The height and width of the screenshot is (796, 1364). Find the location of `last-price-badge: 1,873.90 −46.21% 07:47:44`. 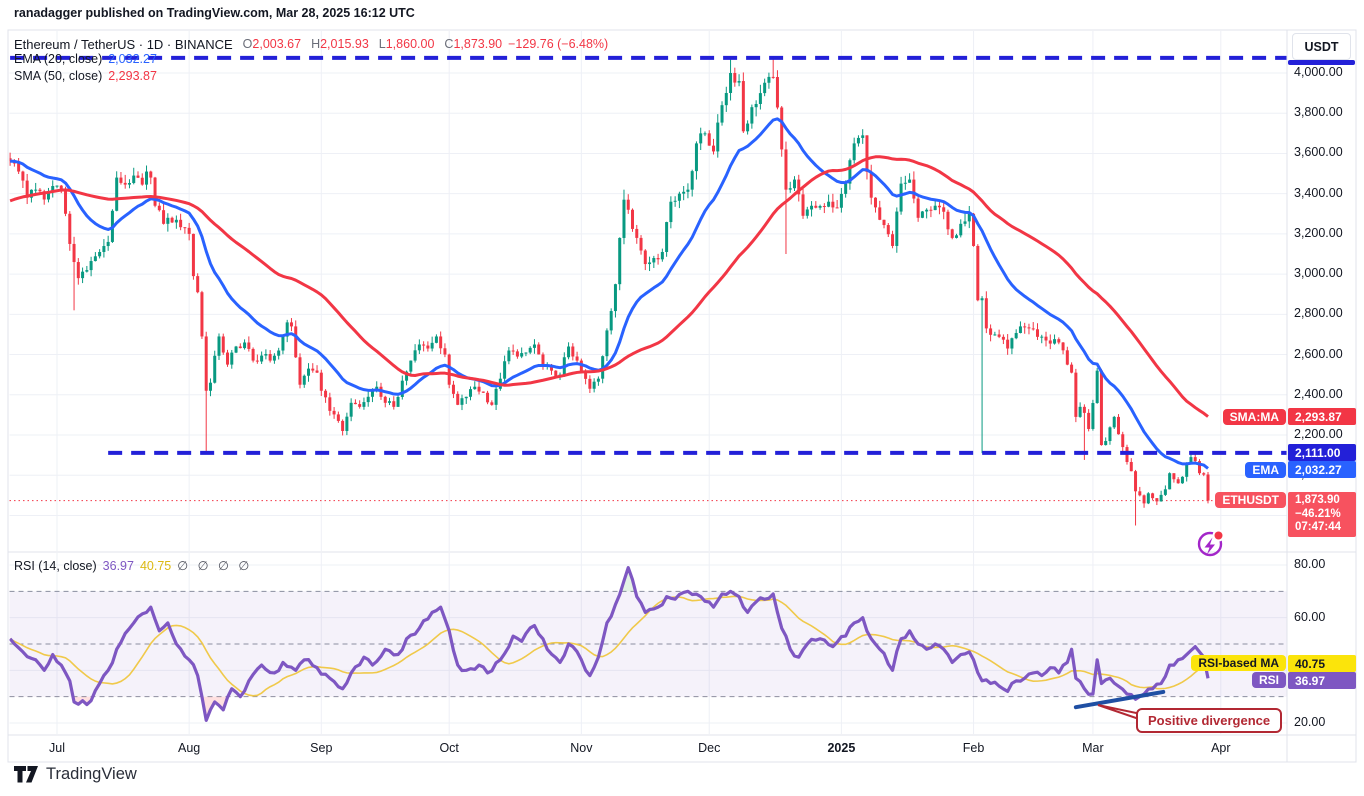

last-price-badge: 1,873.90 −46.21% 07:47:44 is located at coordinates (1322, 514).